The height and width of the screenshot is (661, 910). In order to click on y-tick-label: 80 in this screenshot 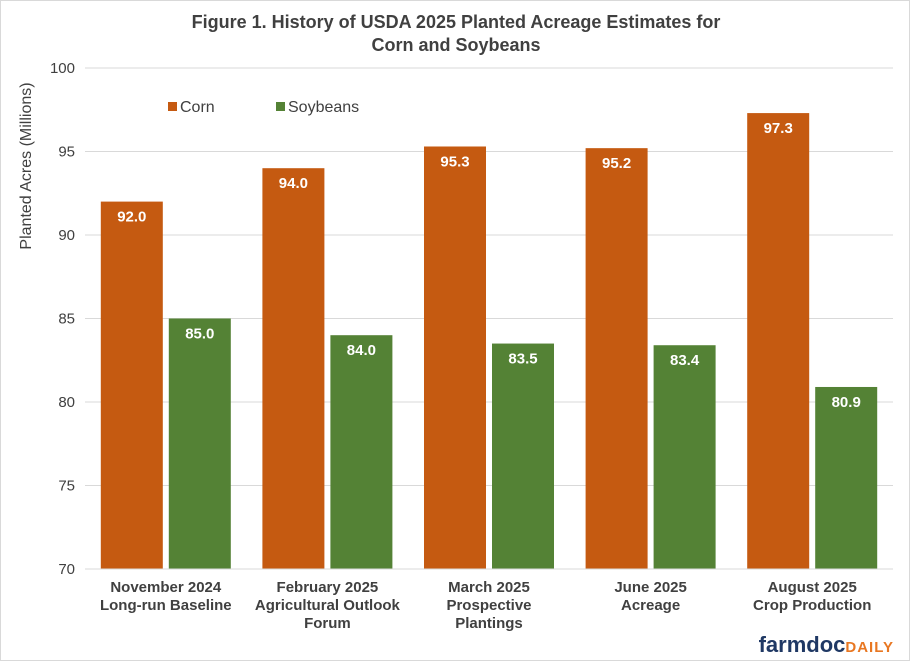, I will do `click(66, 402)`.